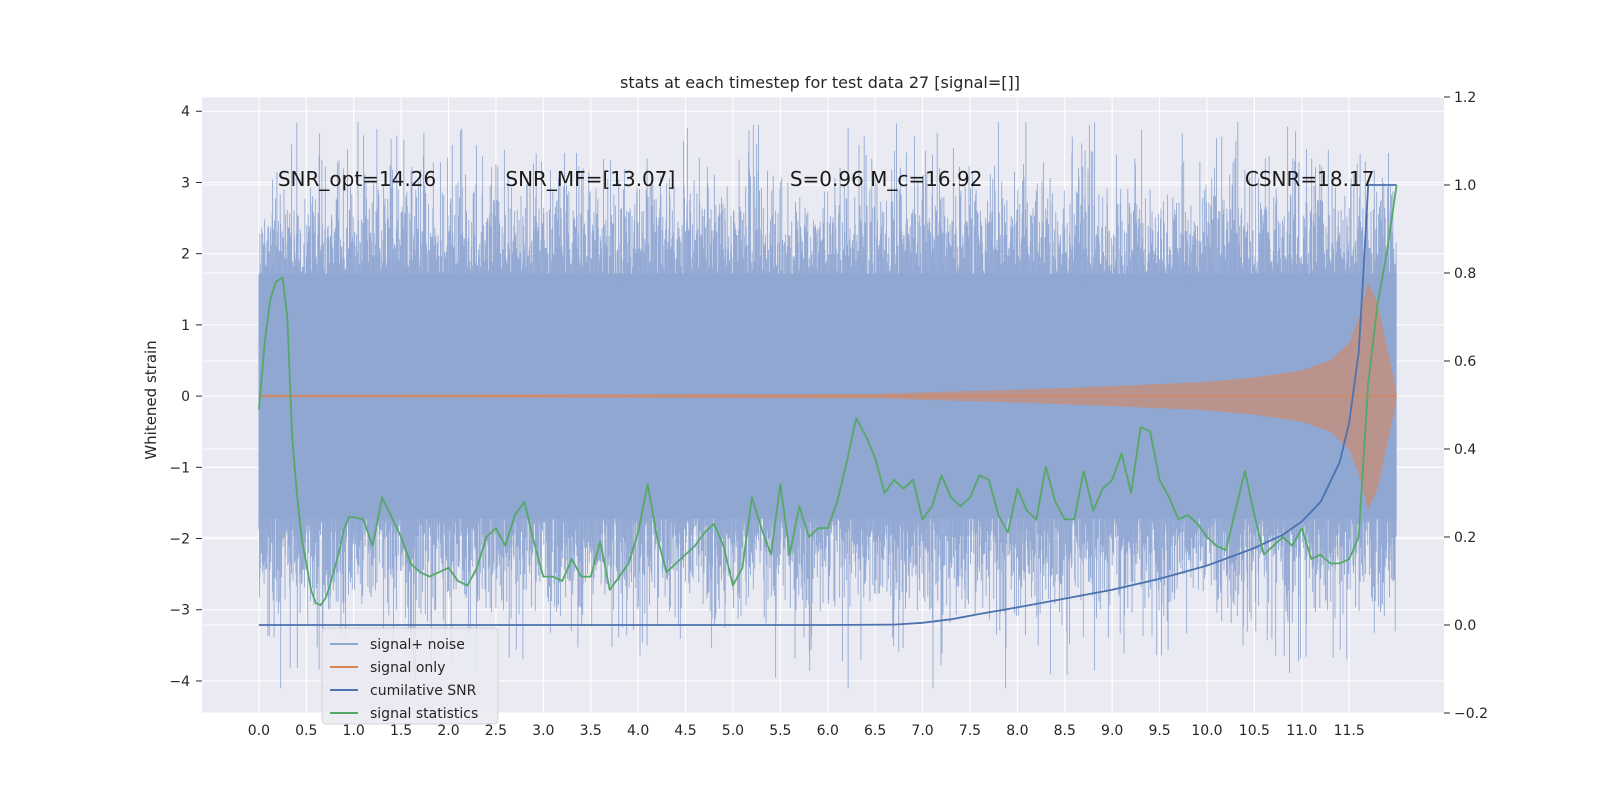 This screenshot has width=1600, height=800. I want to click on y-axis-label: Whitened strain, so click(151, 399).